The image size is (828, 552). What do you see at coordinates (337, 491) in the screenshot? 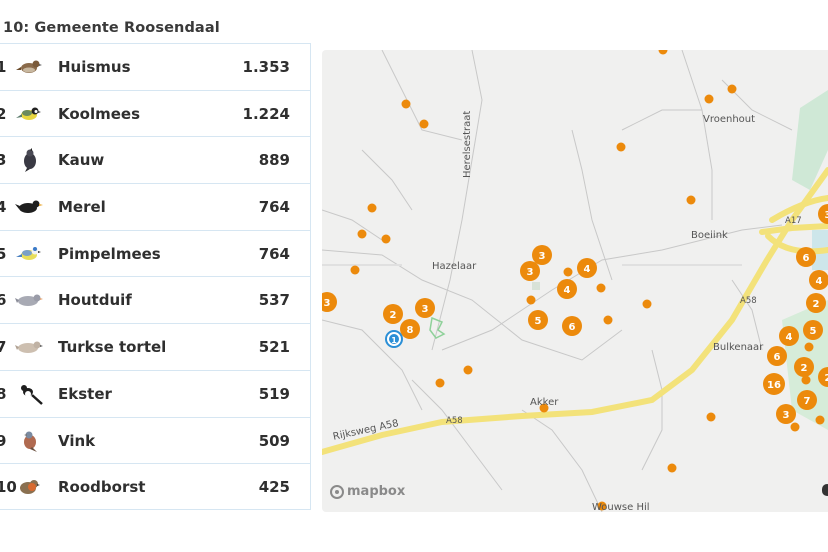
I see `mapbox-icon` at bounding box center [337, 491].